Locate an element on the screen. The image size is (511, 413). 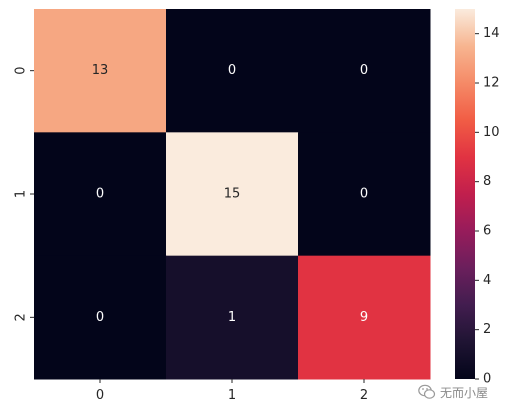
x-tick-label: 1 is located at coordinates (232, 395).